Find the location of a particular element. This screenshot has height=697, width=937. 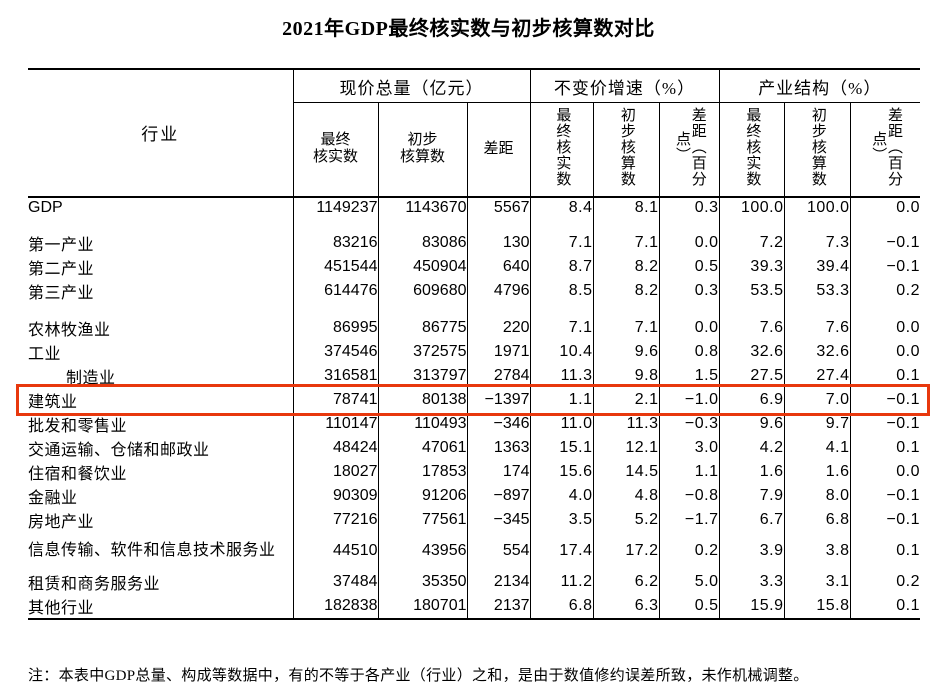

row-cell: 77561 is located at coordinates (422, 519).